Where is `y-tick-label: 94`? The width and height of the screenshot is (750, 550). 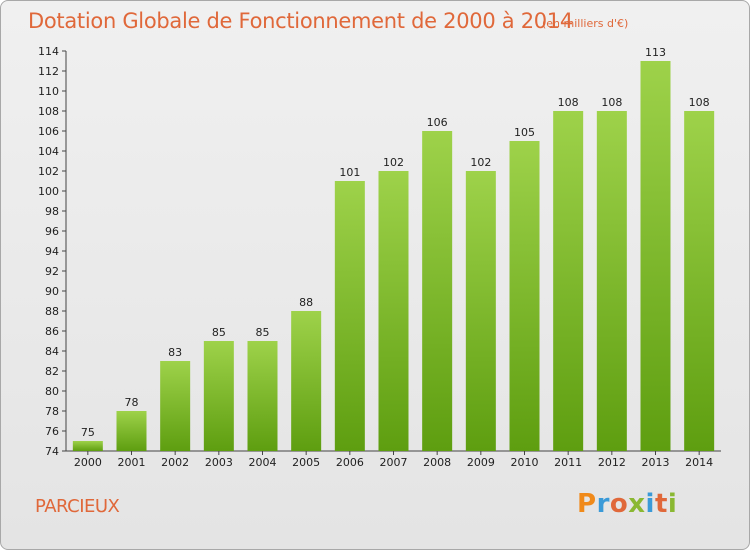 y-tick-label: 94 is located at coordinates (52, 251).